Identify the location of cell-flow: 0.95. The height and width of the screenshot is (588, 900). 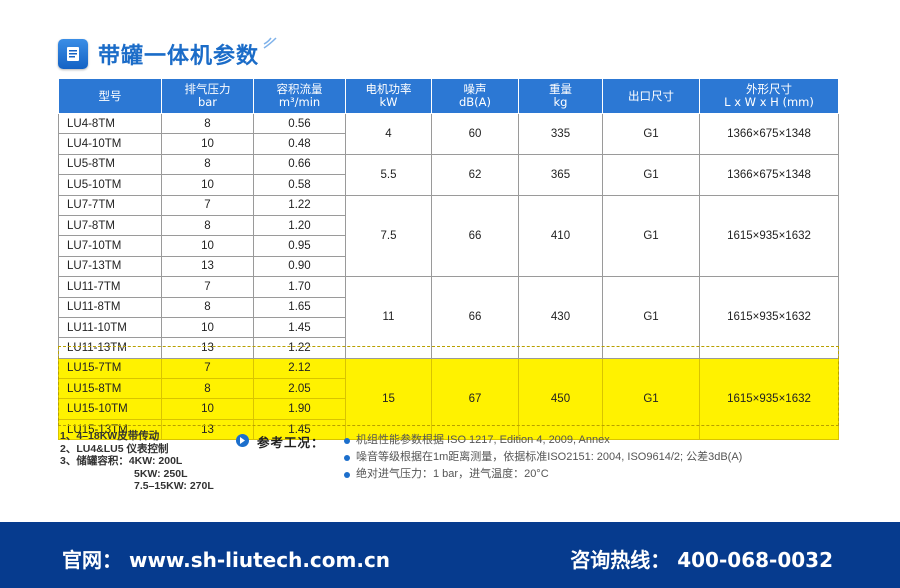
(299, 246).